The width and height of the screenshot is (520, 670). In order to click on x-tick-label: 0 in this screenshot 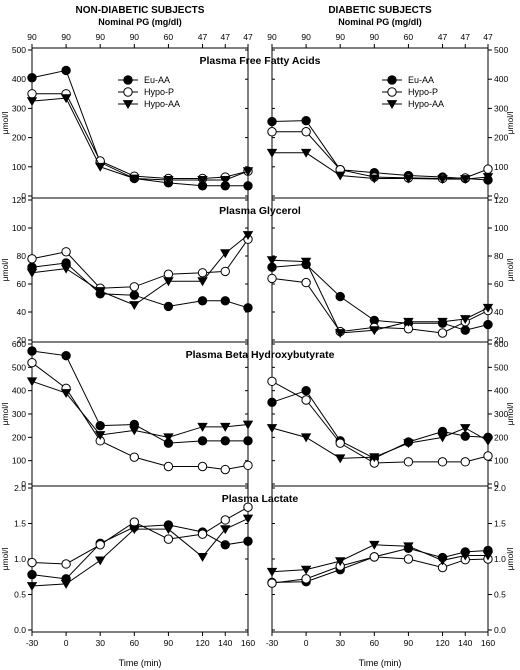, I will do `click(306, 643)`.